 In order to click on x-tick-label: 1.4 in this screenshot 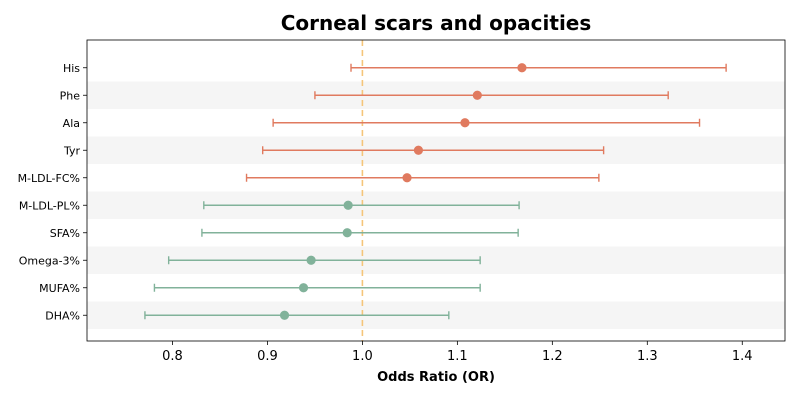, I will do `click(742, 356)`.